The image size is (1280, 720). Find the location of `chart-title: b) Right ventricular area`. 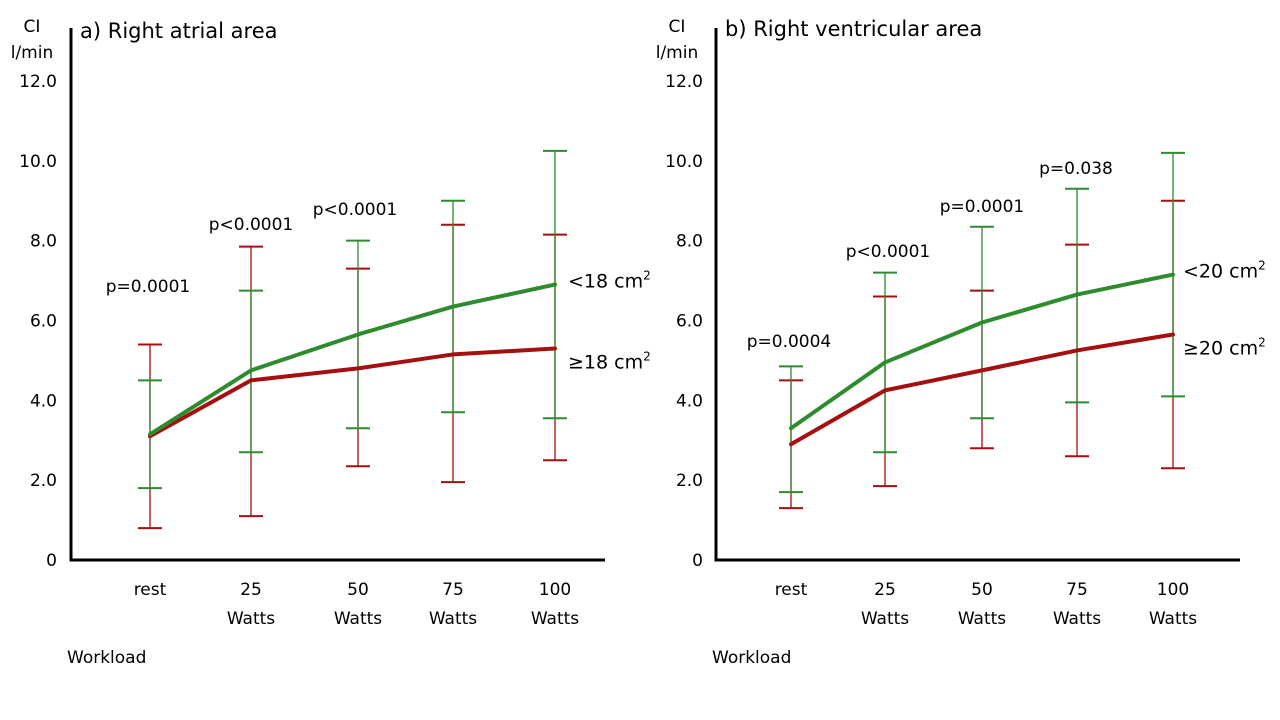

chart-title: b) Right ventricular area is located at coordinates (853, 29).